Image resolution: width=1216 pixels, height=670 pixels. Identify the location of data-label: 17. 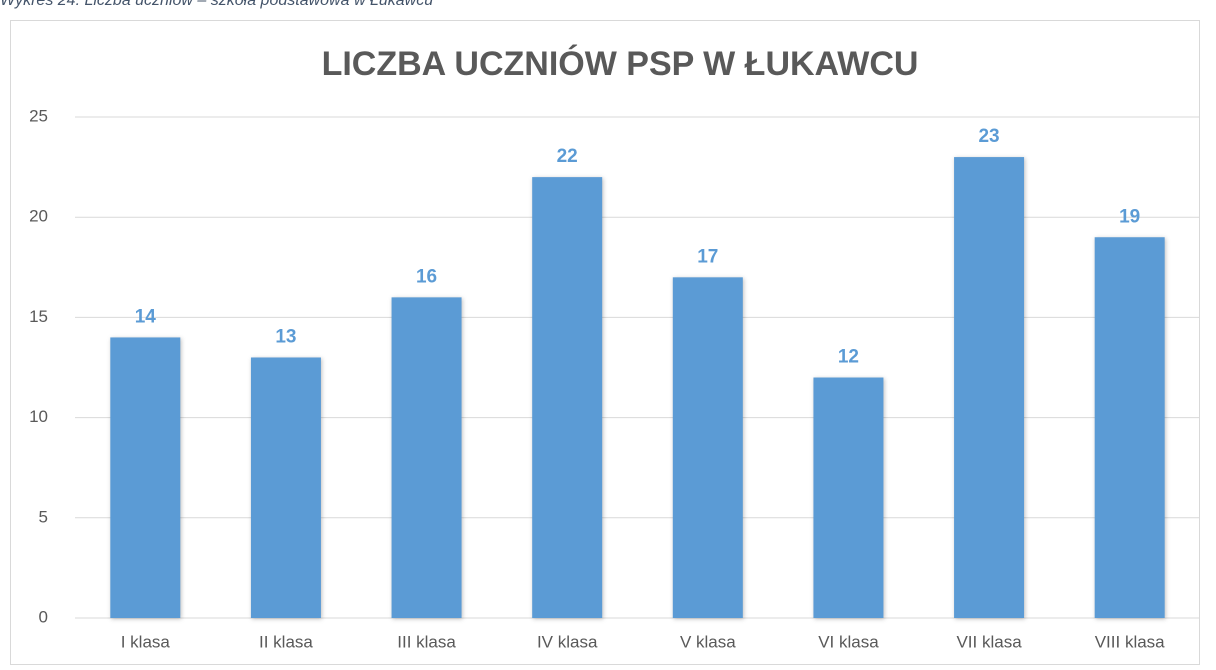
(707, 256).